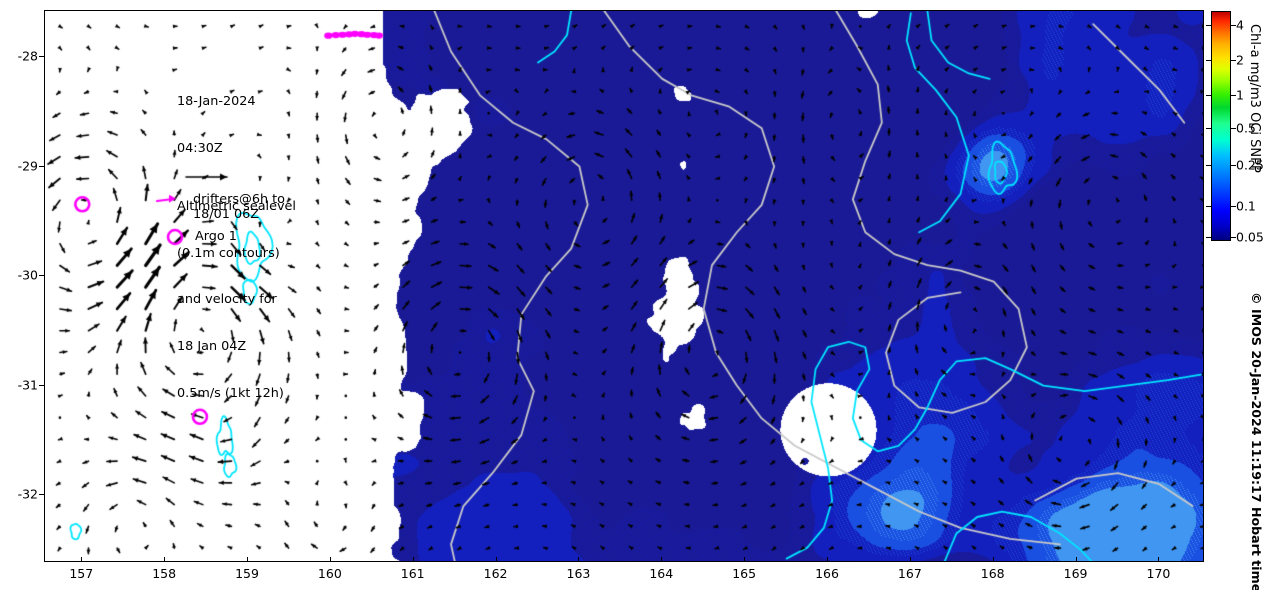 Image resolution: width=1280 pixels, height=590 pixels. Describe the element at coordinates (412, 573) in the screenshot. I see `x-tick-label: 161` at that location.